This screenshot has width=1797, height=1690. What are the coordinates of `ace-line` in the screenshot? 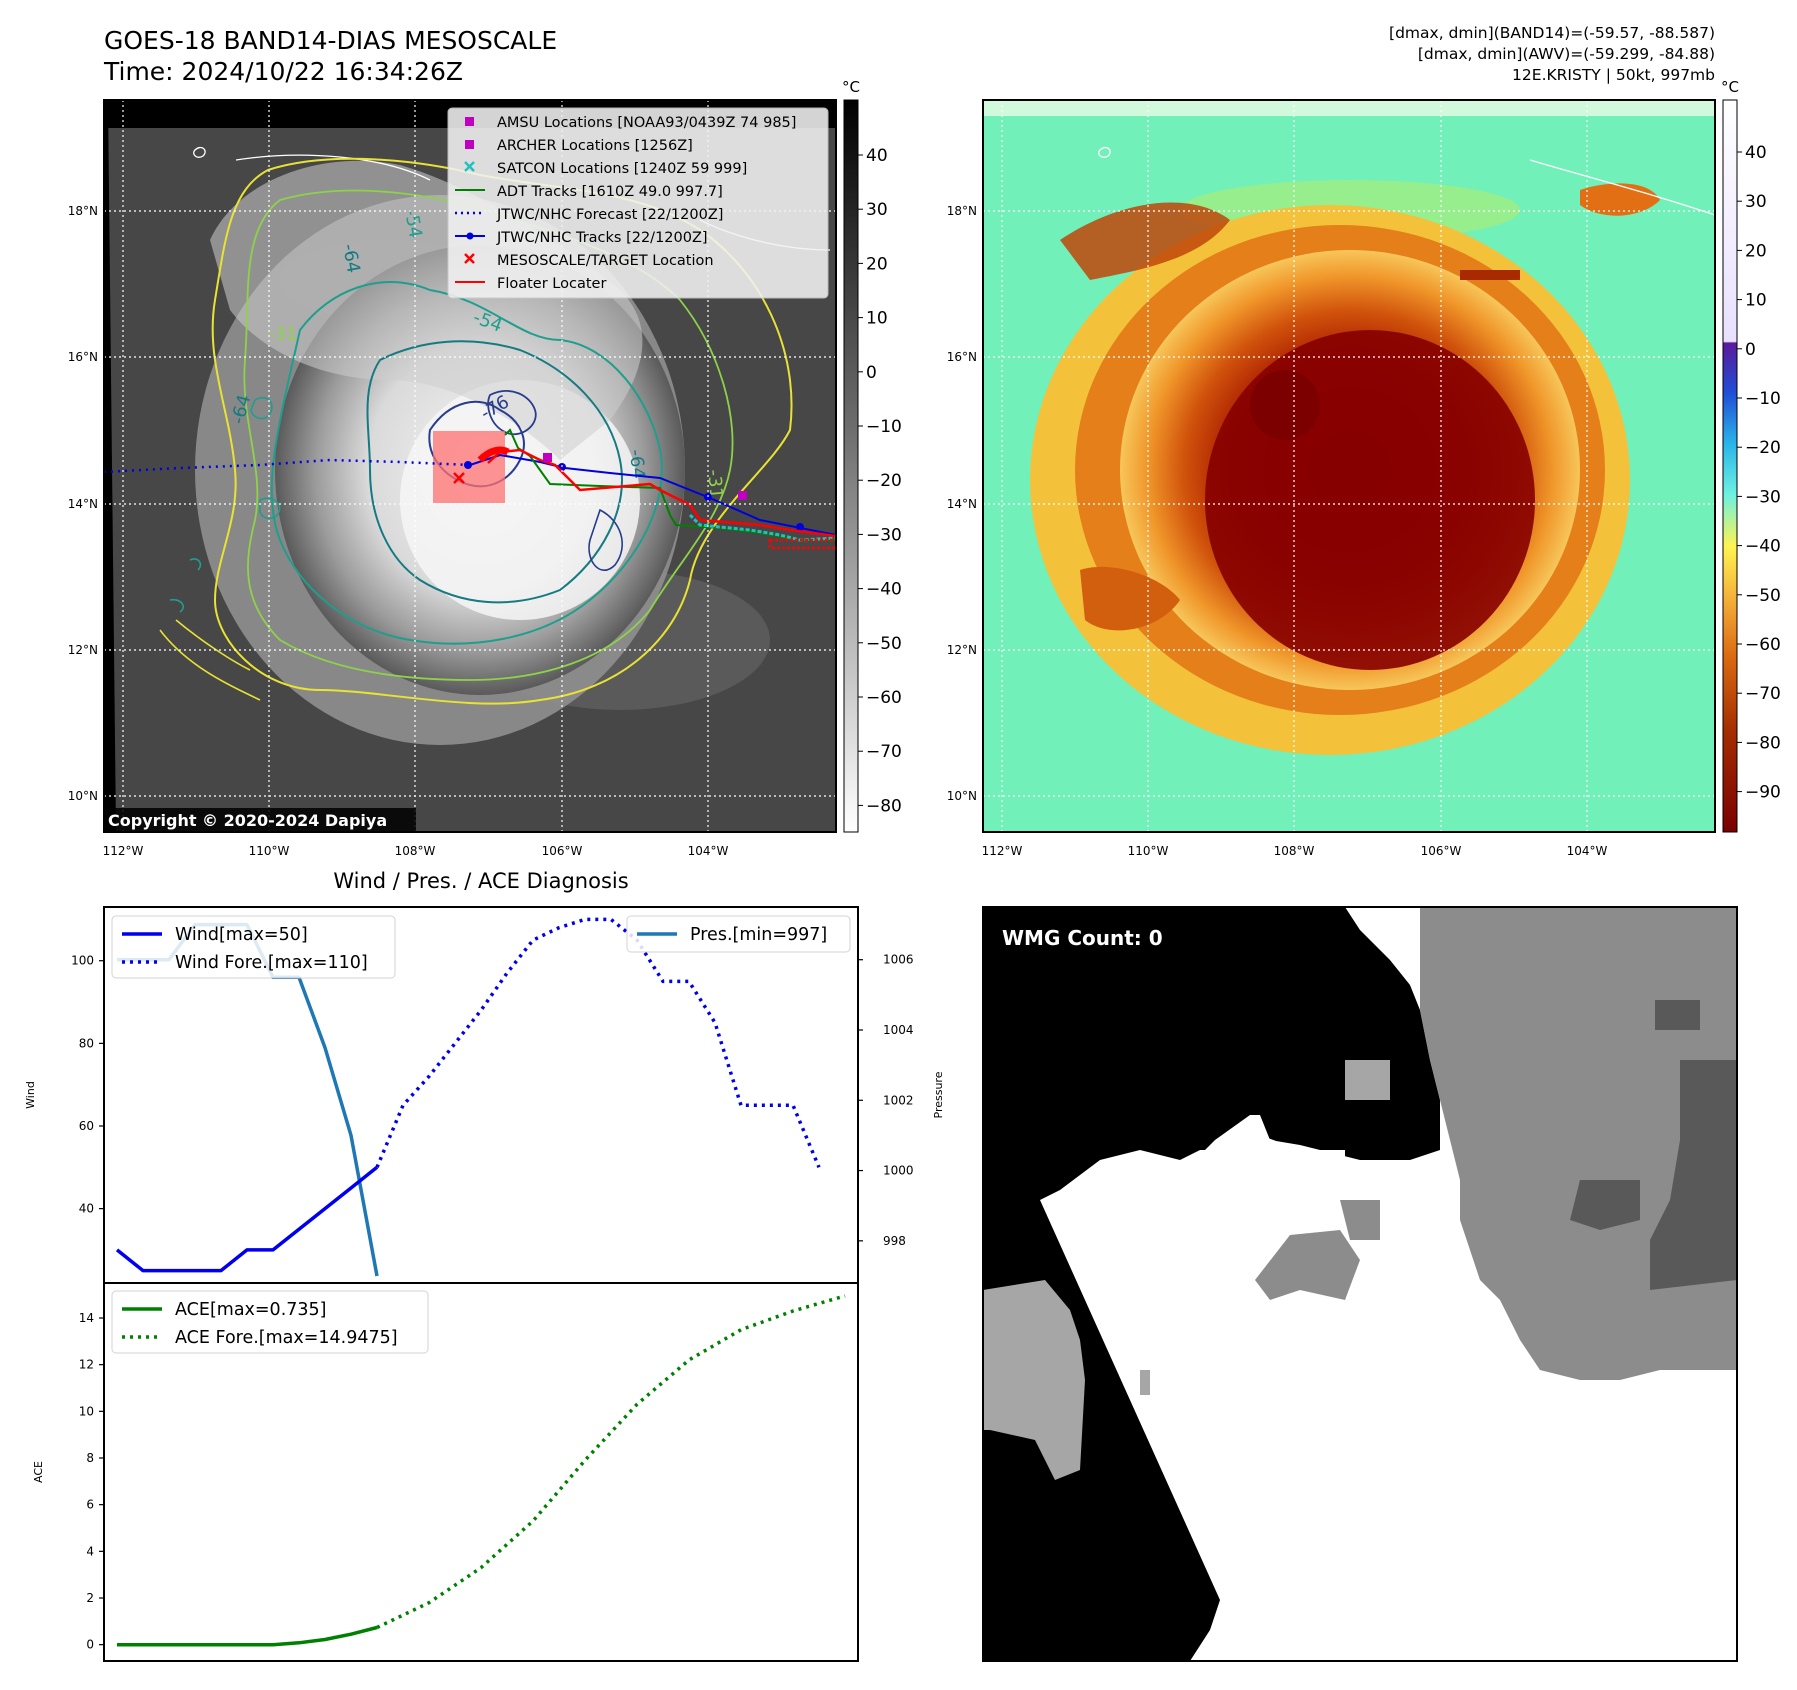 It's located at (247, 1636).